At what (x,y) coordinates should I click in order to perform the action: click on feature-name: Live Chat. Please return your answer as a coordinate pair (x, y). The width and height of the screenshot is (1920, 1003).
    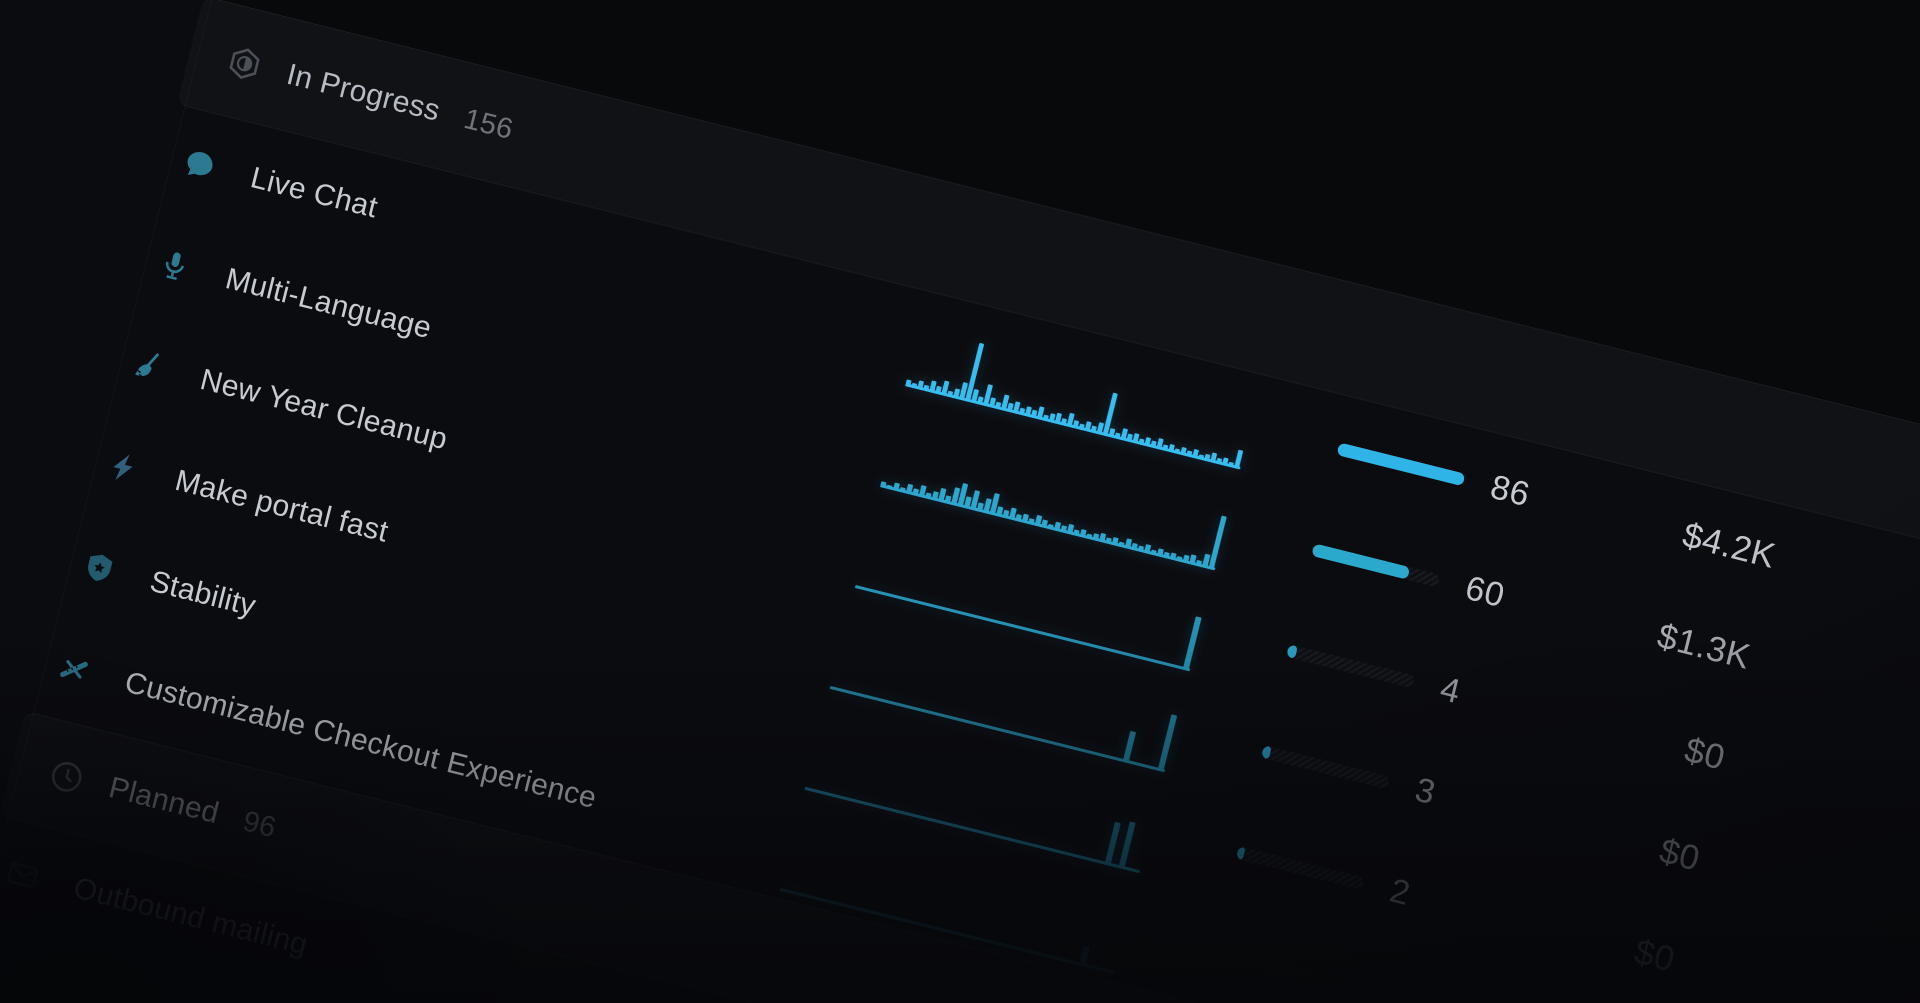
    Looking at the image, I should click on (314, 193).